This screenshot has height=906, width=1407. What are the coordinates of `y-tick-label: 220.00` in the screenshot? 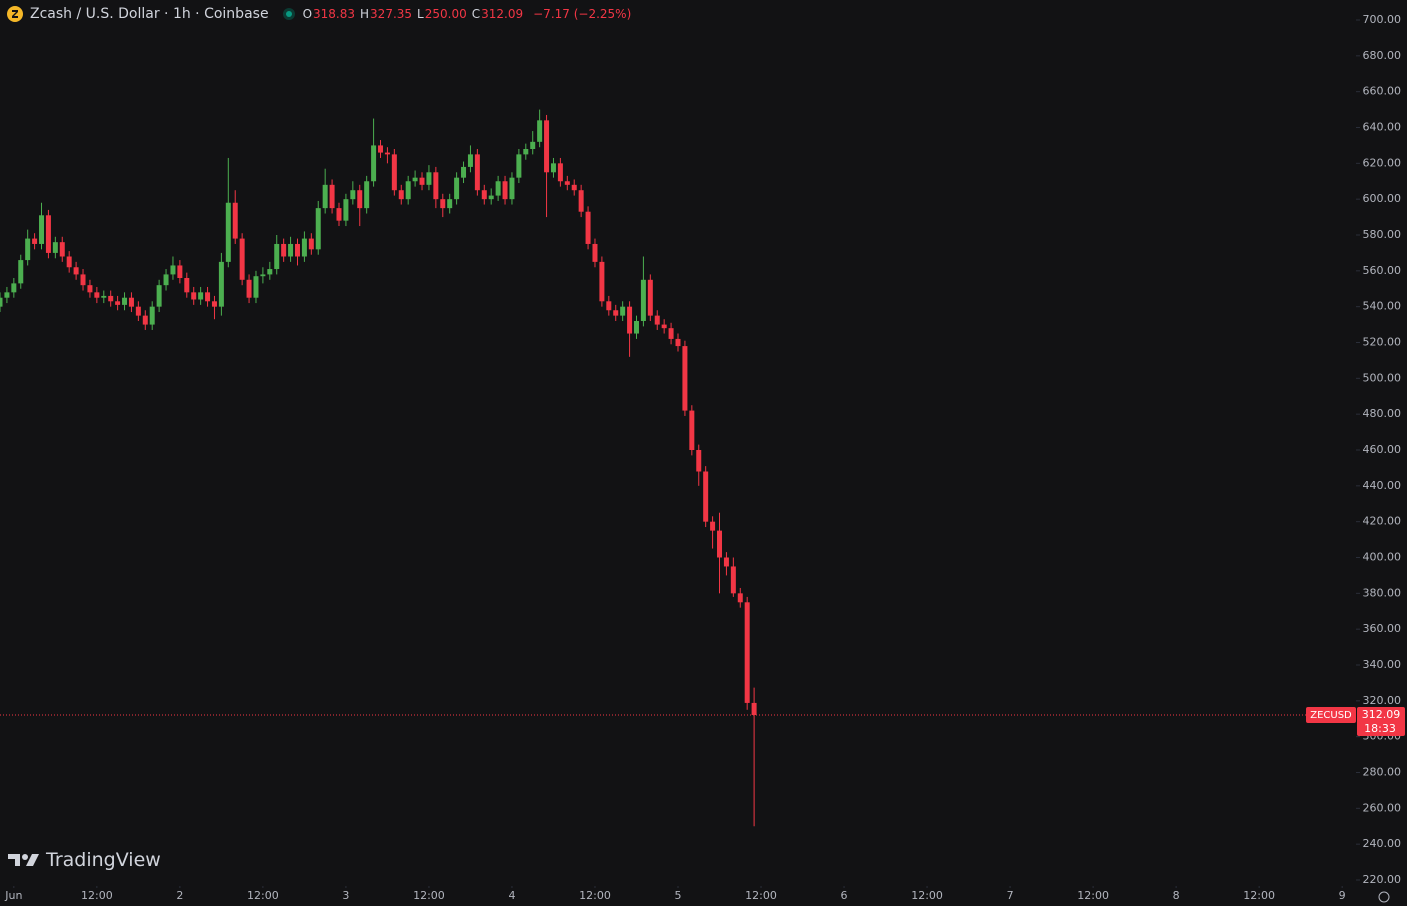 It's located at (1382, 879).